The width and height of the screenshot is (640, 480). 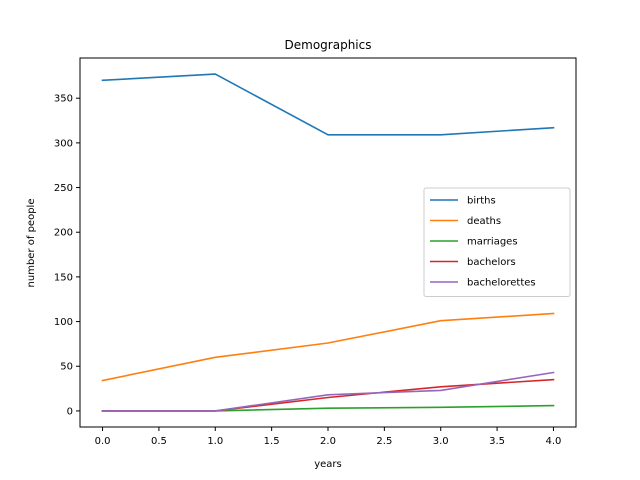 I want to click on y-tick-label: 200, so click(x=63, y=233).